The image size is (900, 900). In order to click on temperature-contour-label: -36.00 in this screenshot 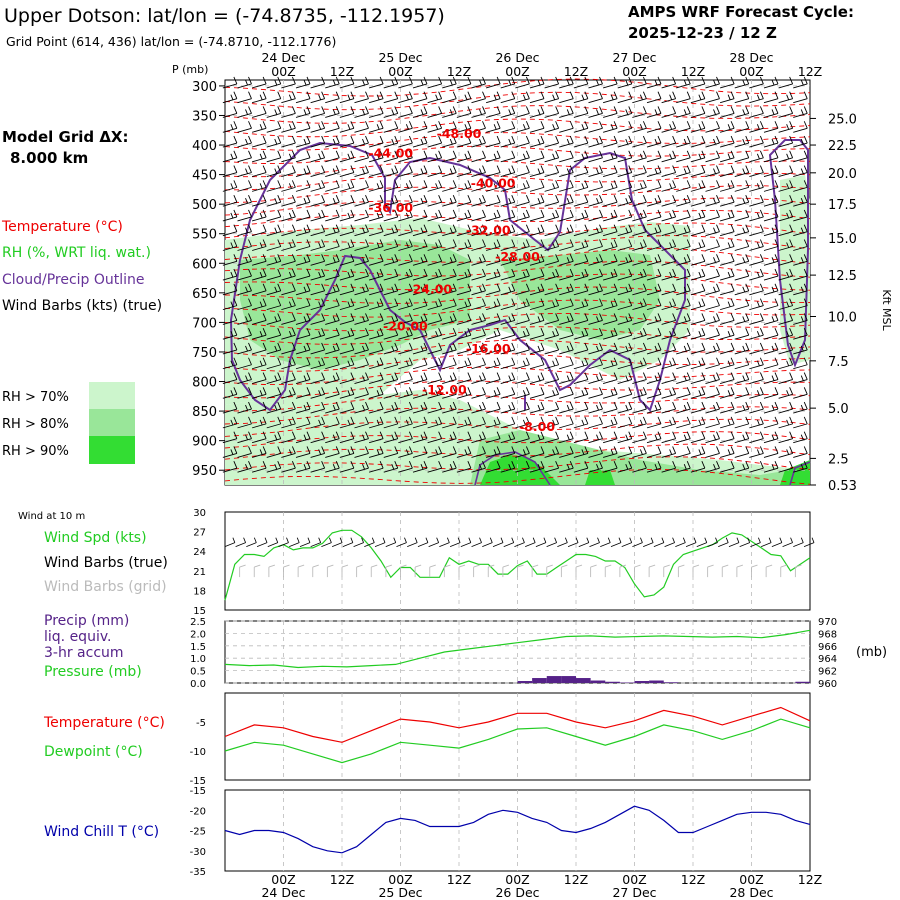, I will do `click(390, 207)`.